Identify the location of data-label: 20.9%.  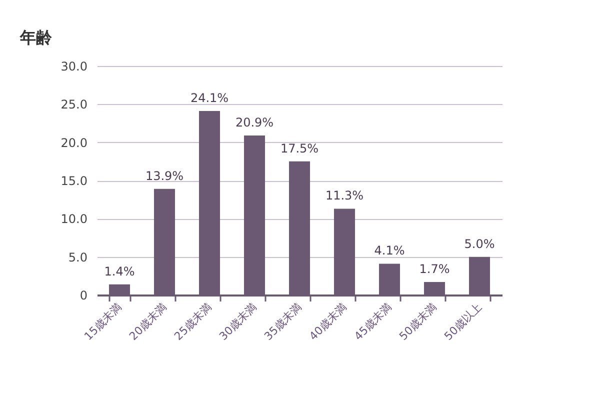
(254, 122).